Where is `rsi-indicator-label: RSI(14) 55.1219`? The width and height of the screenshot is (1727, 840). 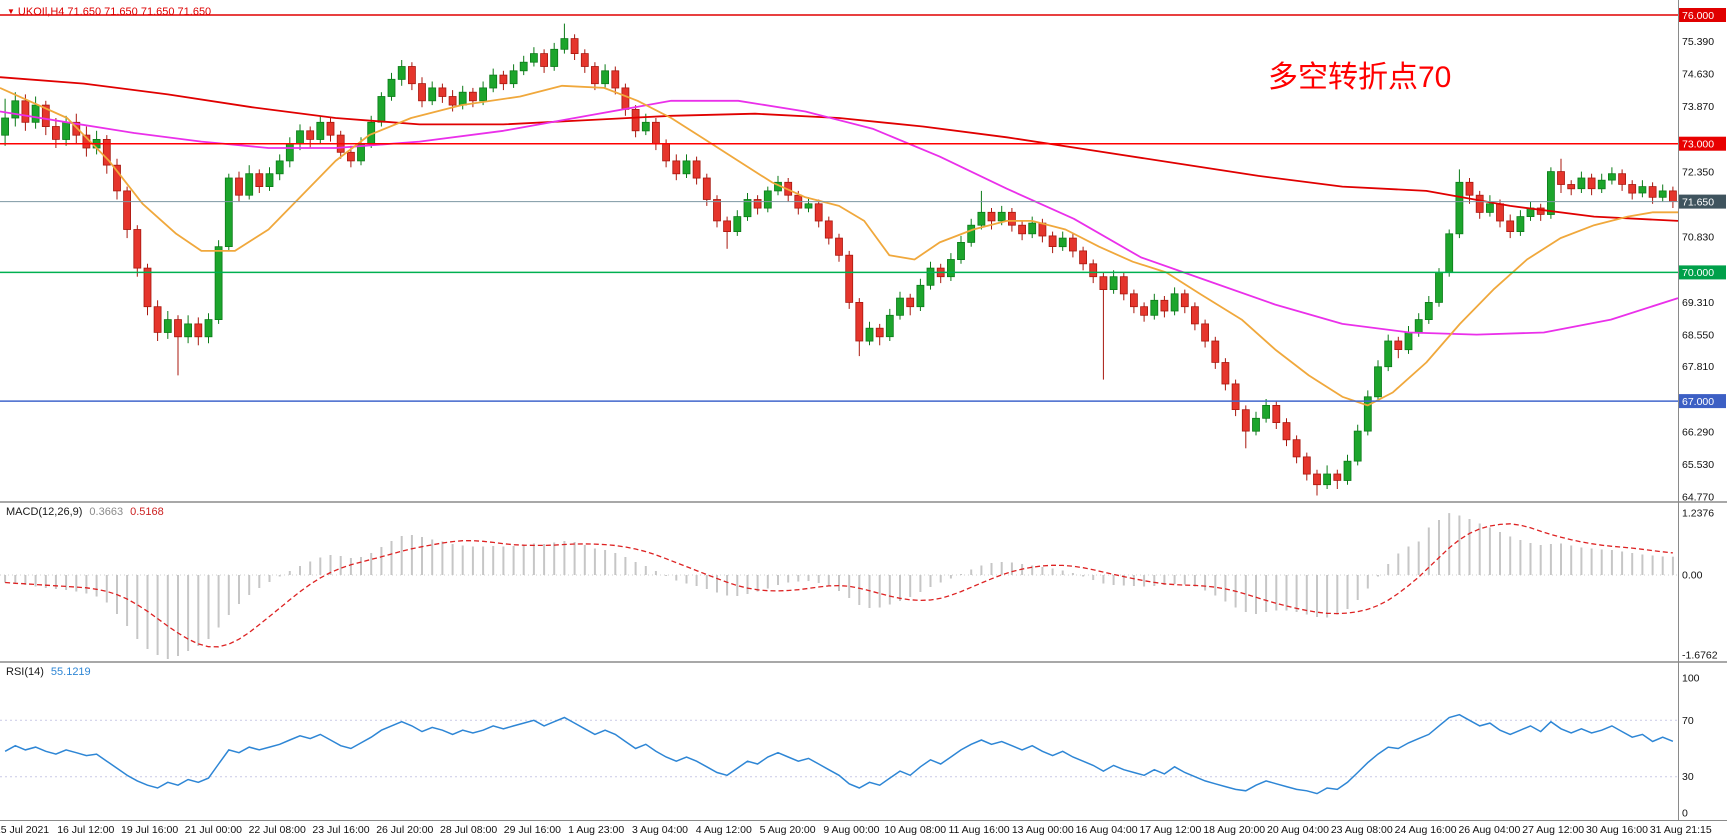 rsi-indicator-label: RSI(14) 55.1219 is located at coordinates (48, 672).